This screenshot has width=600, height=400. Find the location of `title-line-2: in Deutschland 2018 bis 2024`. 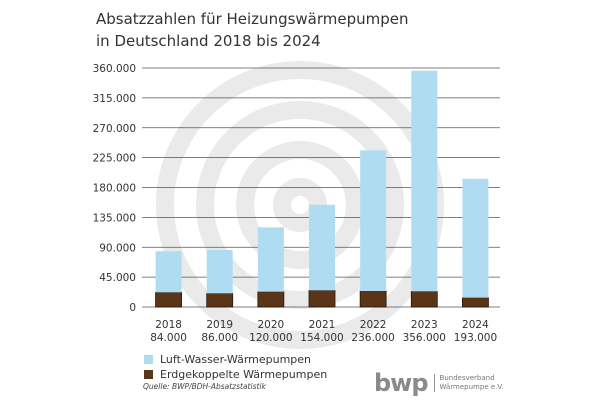

title-line-2: in Deutschland 2018 bis 2024 is located at coordinates (208, 41).